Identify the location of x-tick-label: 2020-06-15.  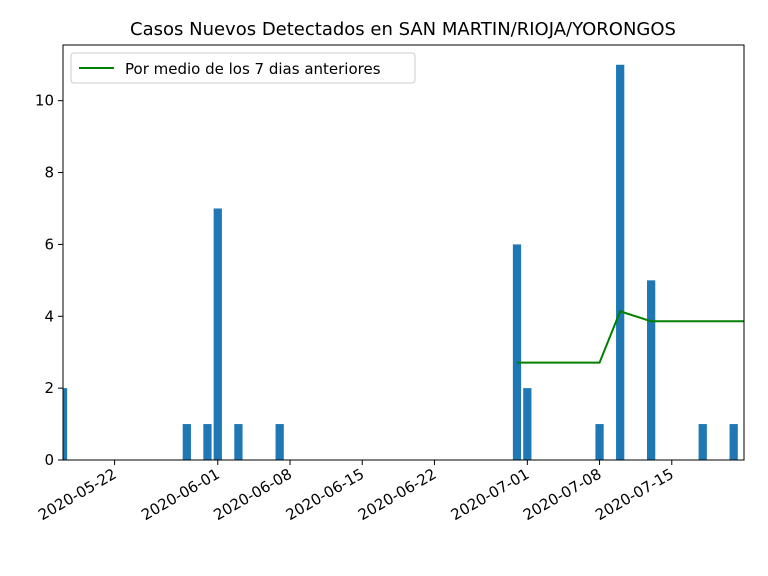
(325, 494).